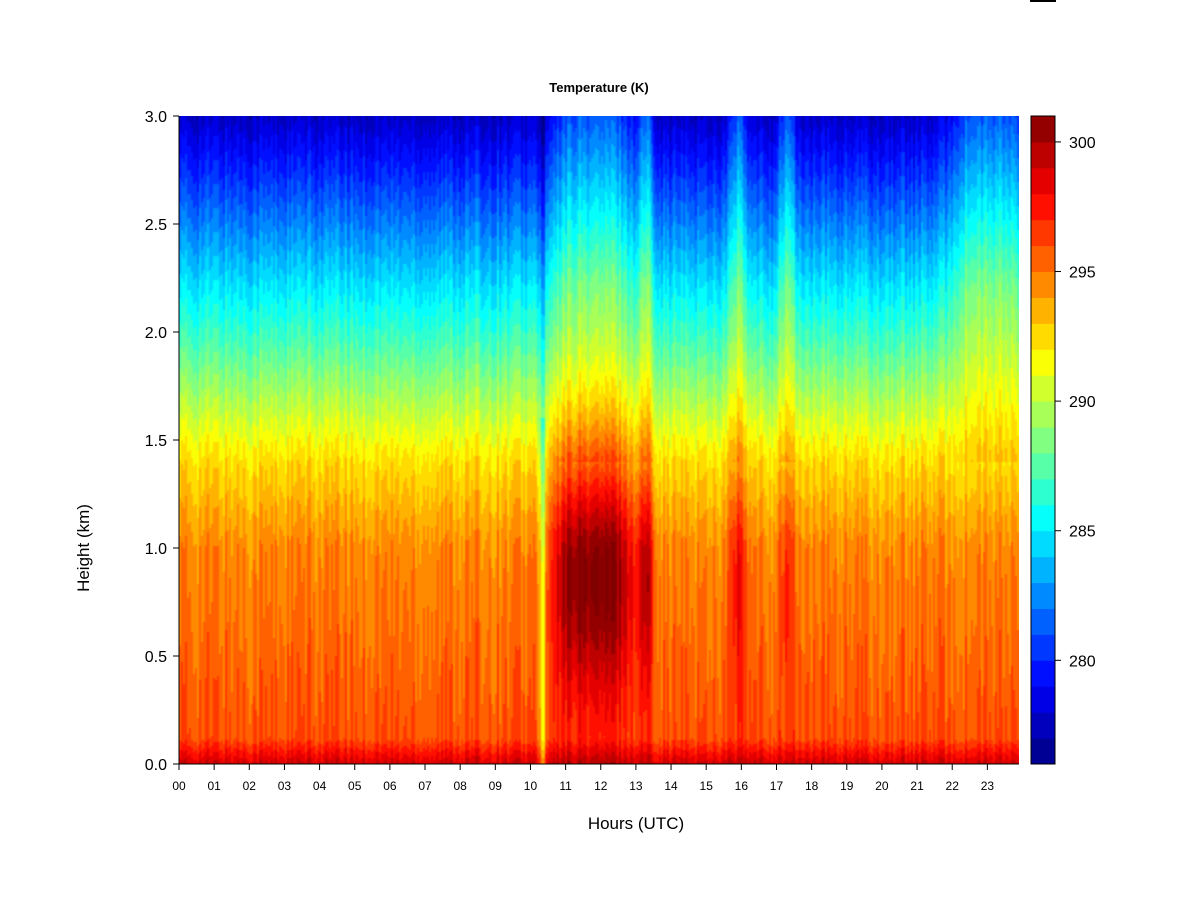 The width and height of the screenshot is (1200, 900). I want to click on x-tick-label: 21, so click(917, 786).